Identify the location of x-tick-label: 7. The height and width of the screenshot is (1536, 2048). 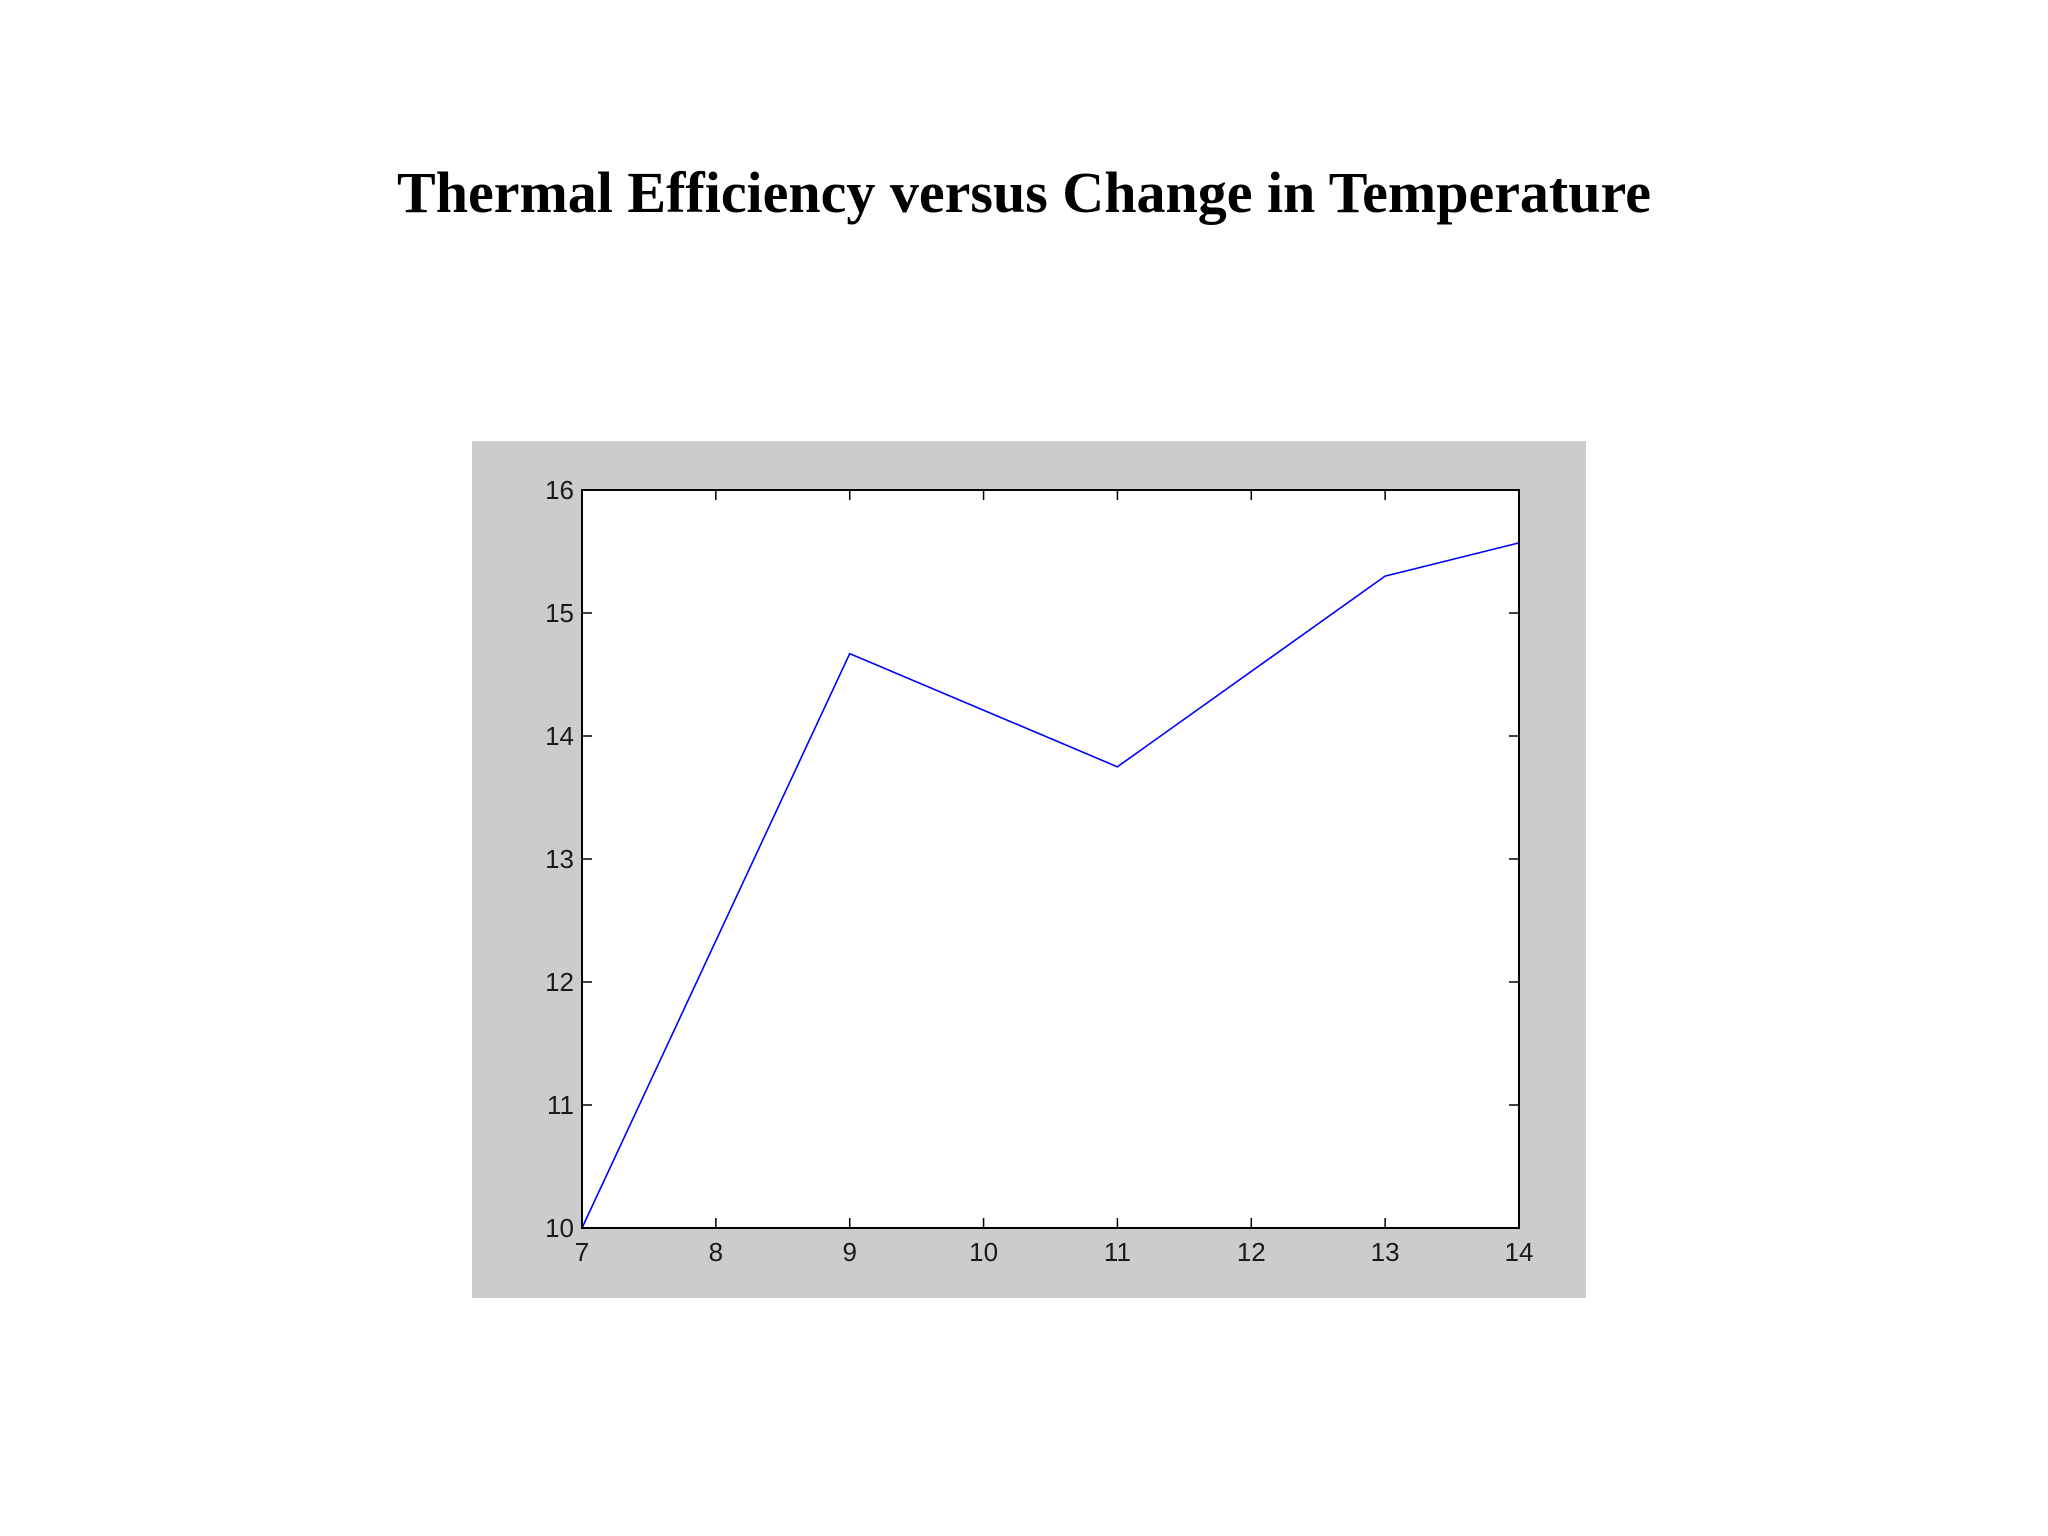
(582, 1252).